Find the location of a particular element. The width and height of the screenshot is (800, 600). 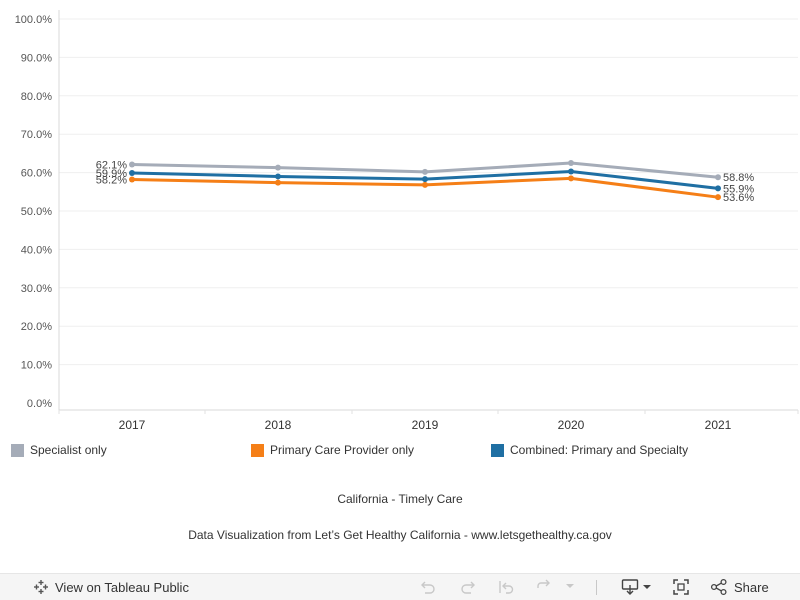

fullscreen-icon is located at coordinates (681, 587).